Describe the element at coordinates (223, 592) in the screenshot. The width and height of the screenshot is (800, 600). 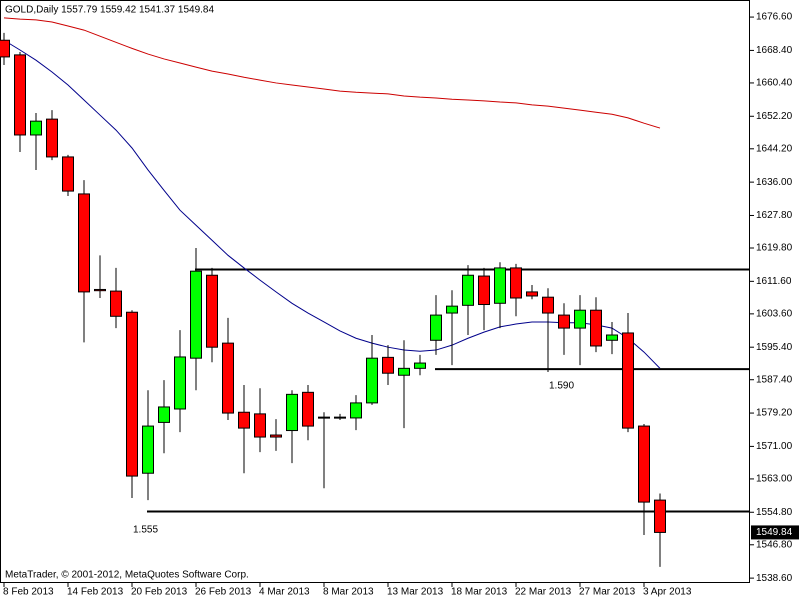
I see `x-tick-label: 26 Feb 2013` at that location.